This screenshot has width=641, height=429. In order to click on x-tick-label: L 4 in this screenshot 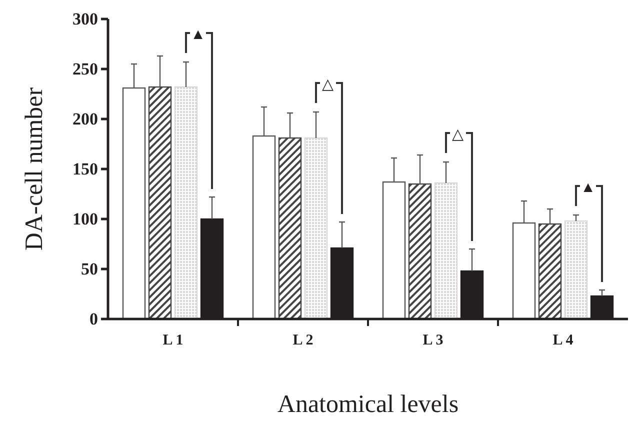, I will do `click(563, 340)`.